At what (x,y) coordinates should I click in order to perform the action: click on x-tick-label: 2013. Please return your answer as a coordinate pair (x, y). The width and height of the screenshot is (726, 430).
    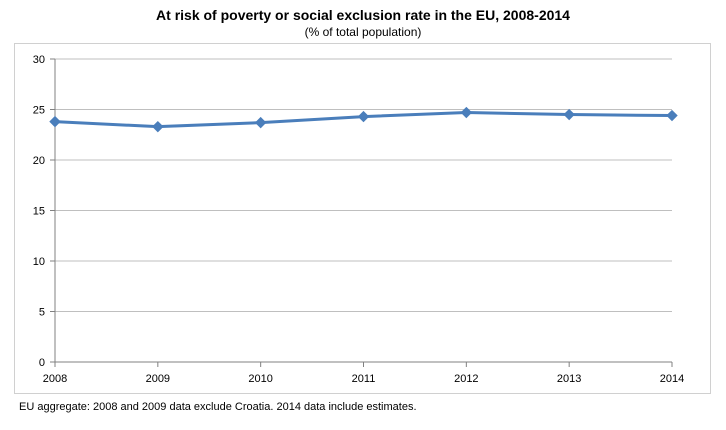
    Looking at the image, I should click on (569, 379).